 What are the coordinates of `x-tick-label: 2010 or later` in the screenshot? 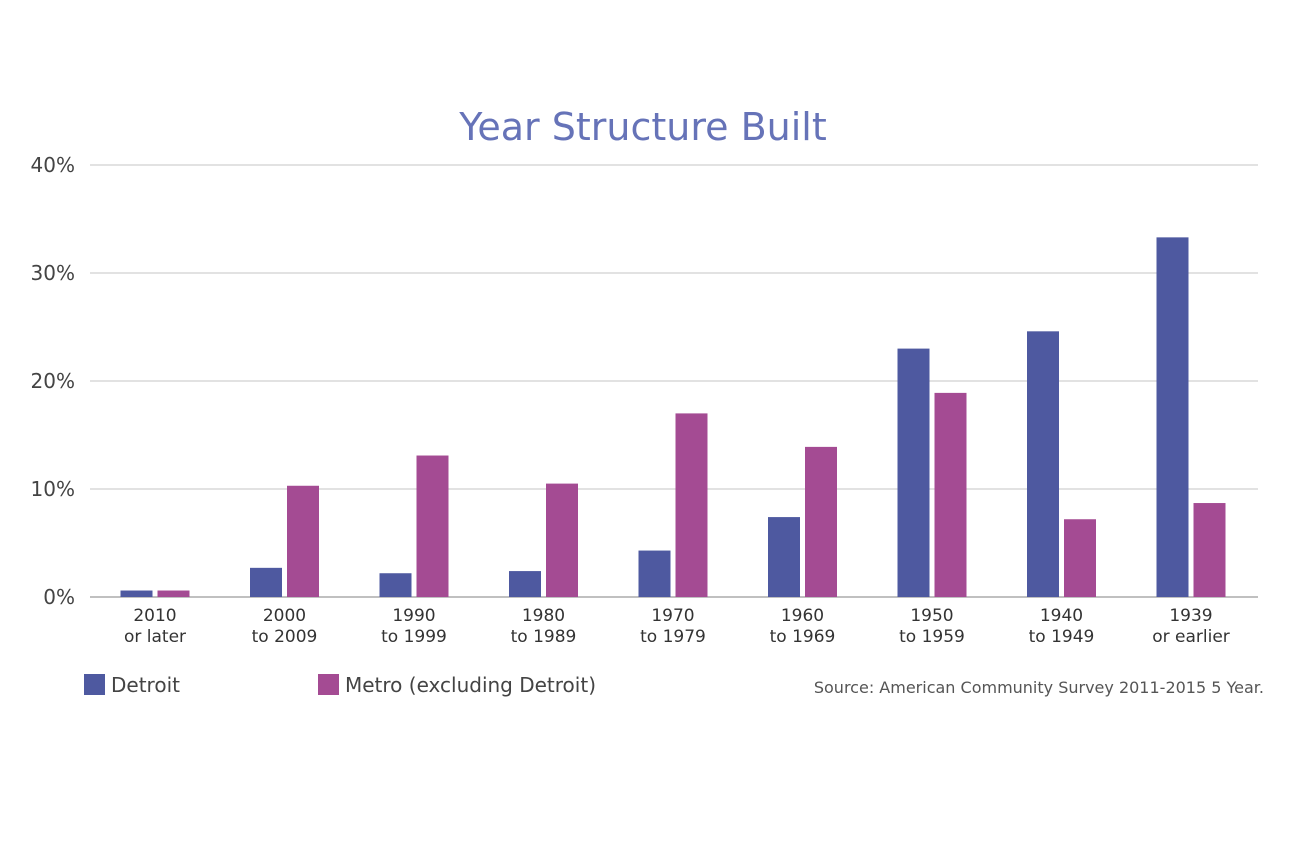 It's located at (155, 626).